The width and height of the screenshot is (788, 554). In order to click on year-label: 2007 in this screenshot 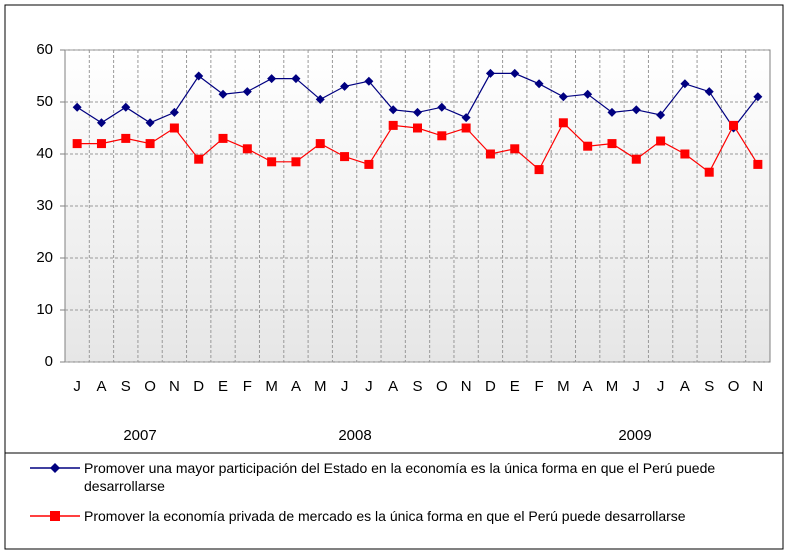, I will do `click(139, 435)`.